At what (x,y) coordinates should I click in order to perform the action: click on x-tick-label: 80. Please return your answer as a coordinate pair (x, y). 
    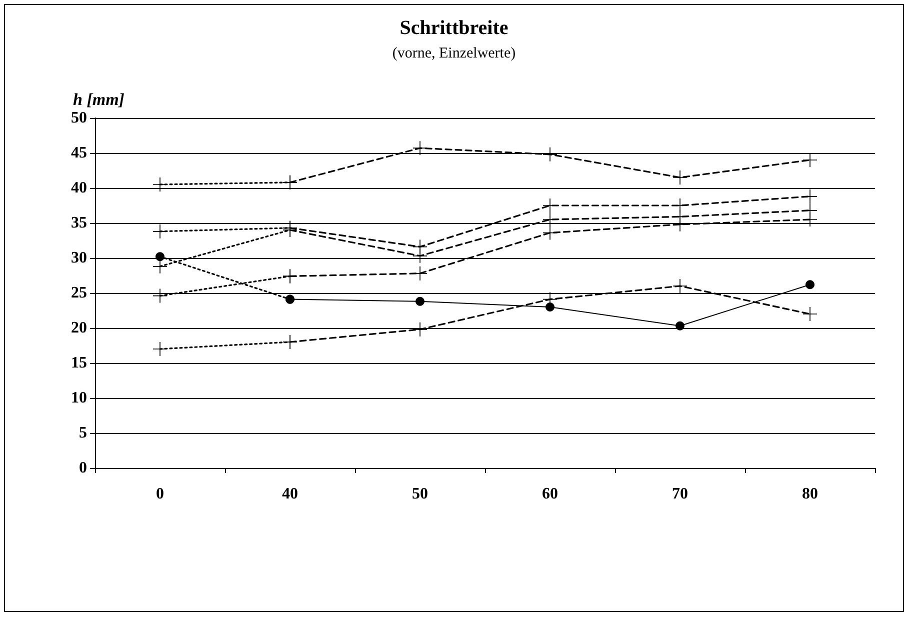
    Looking at the image, I should click on (810, 494).